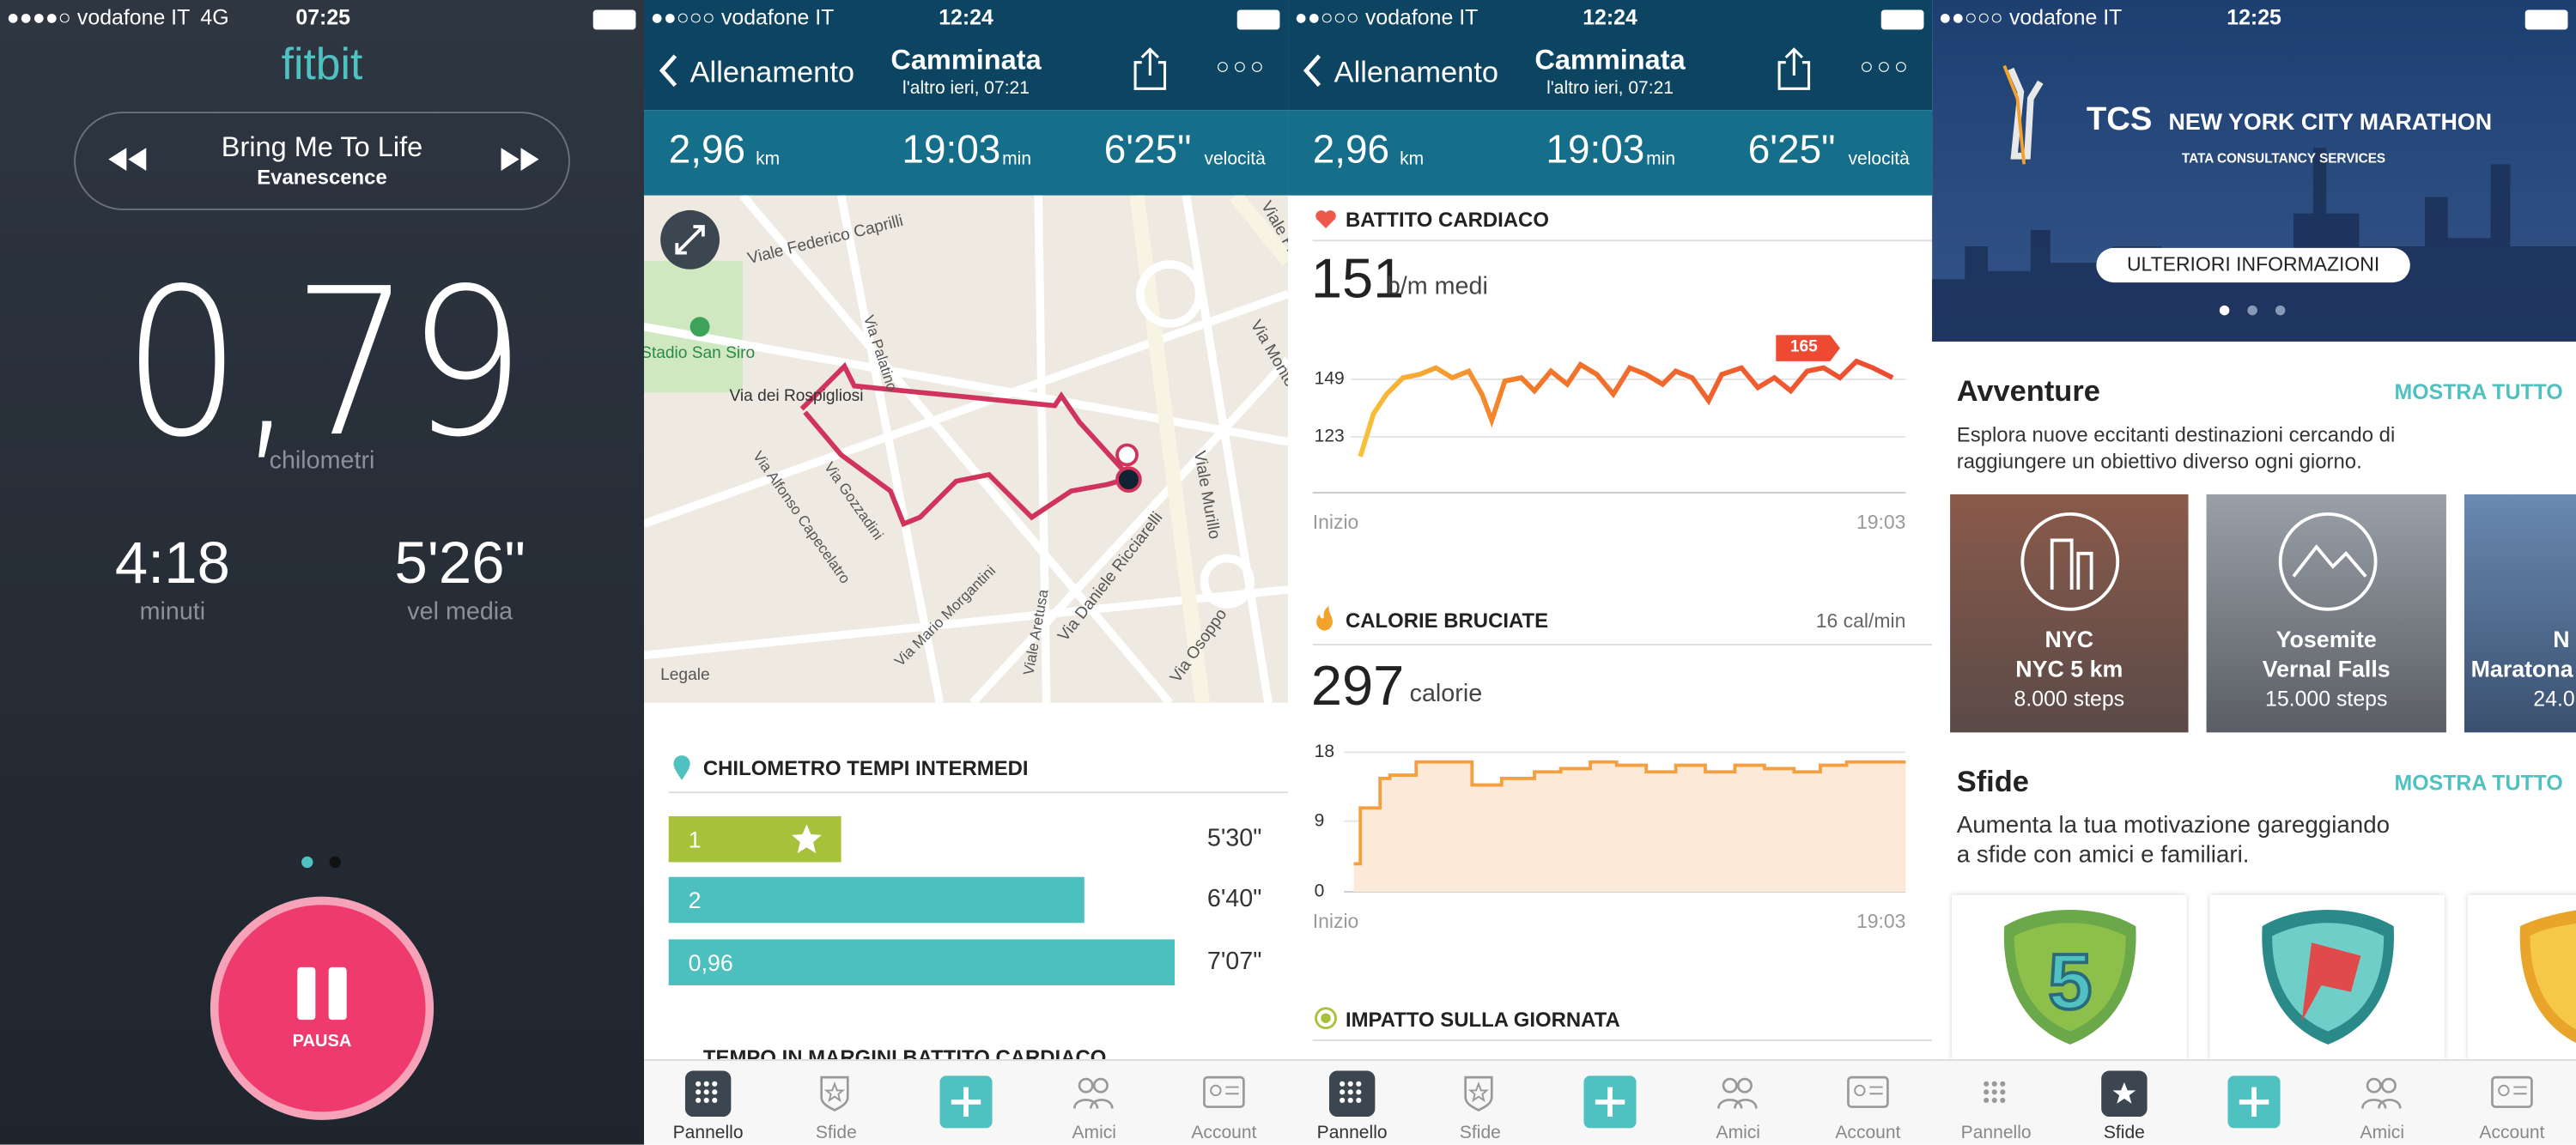 This screenshot has width=2576, height=1145. Describe the element at coordinates (2283, 159) in the screenshot. I see `banner-sponsor: TATA CONSULTANCY SERVICES` at that location.